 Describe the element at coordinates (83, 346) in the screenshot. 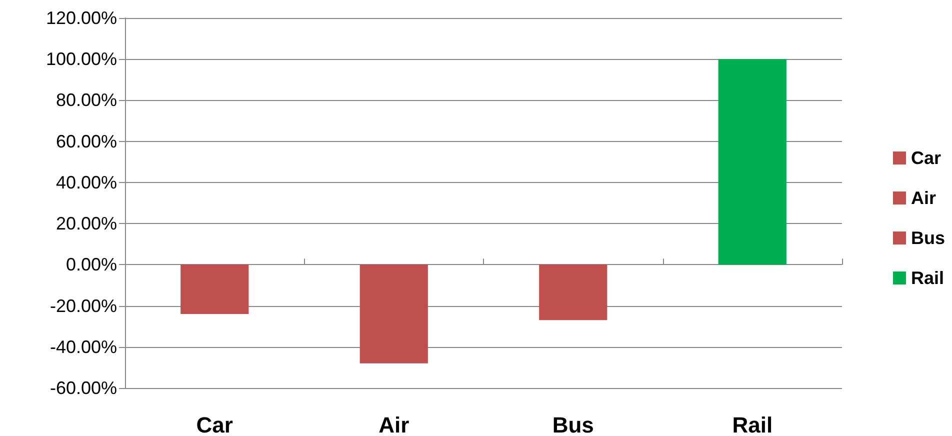

I see `y-tick-label: -40.00%` at that location.